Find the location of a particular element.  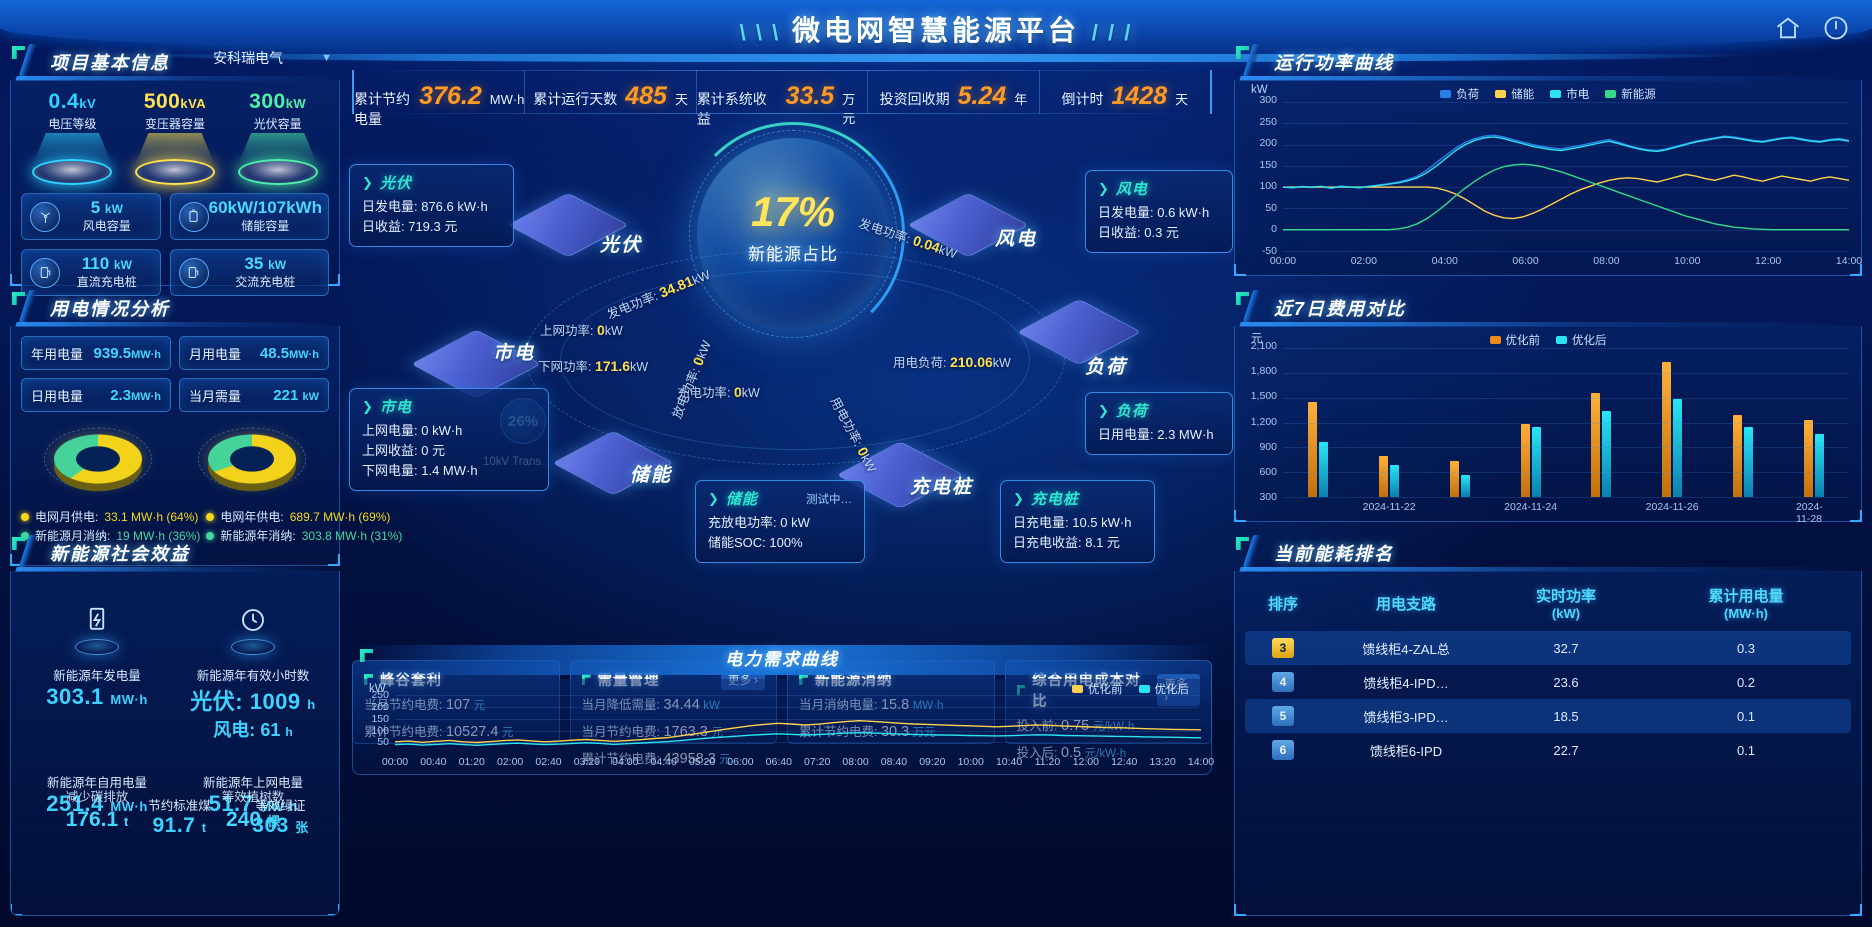

table-row: 3 馈线柜4-ZAL总 32.7 0.3 is located at coordinates (1548, 648).